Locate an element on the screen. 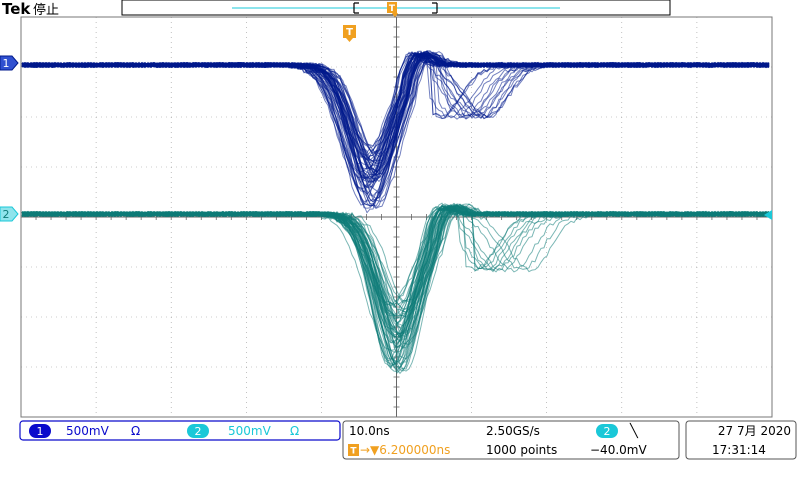 This screenshot has height=480, width=800. record-trigger-letter: T is located at coordinates (392, 9).